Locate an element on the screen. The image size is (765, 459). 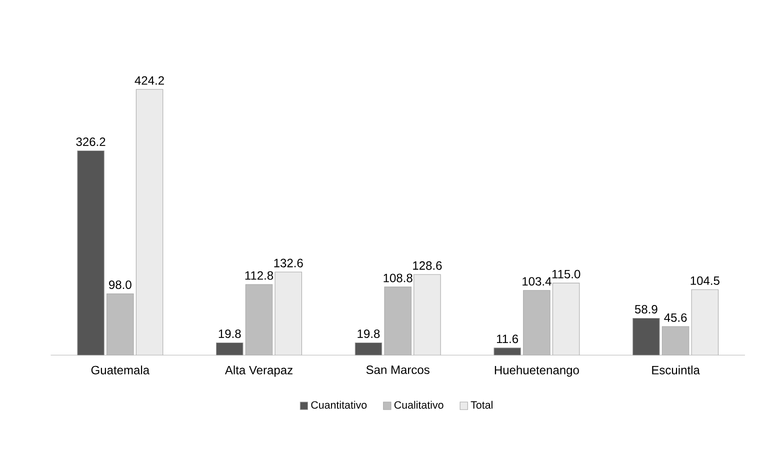
x-tick-label: San Marcos is located at coordinates (398, 369).